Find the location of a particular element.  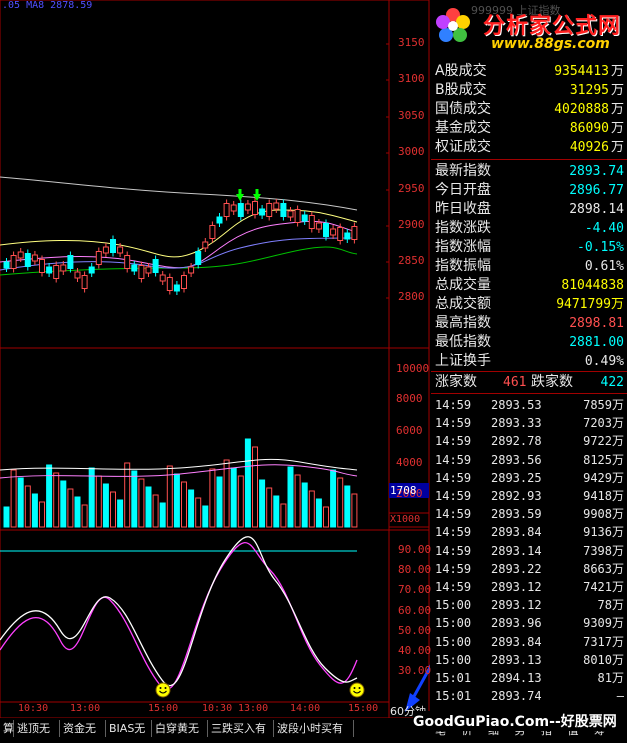

trade-volume: 9429万 is located at coordinates (603, 477).